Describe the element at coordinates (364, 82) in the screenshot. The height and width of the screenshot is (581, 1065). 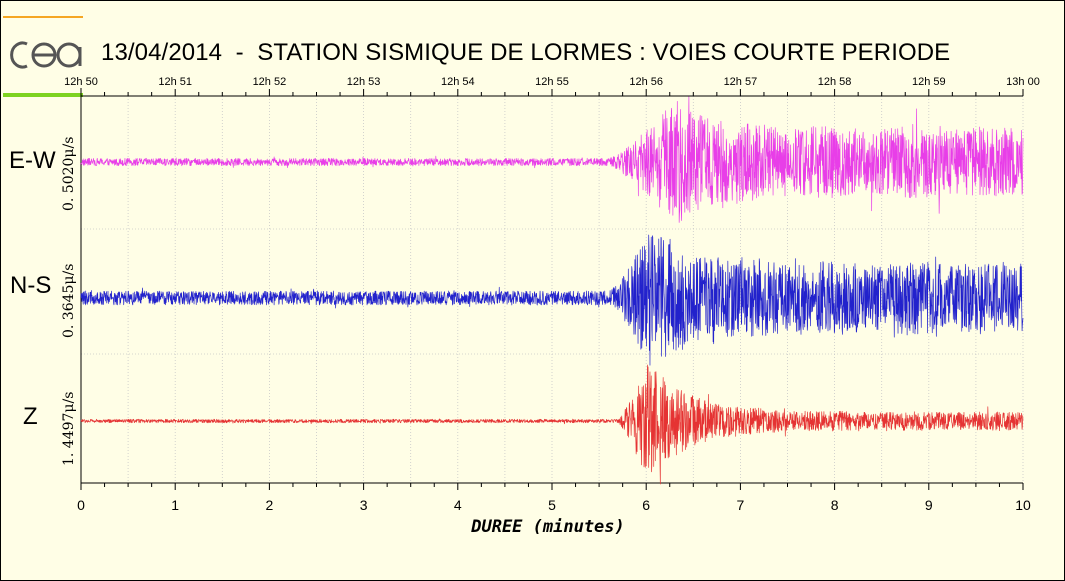
I see `x-top-tick-label: 12h 53` at that location.